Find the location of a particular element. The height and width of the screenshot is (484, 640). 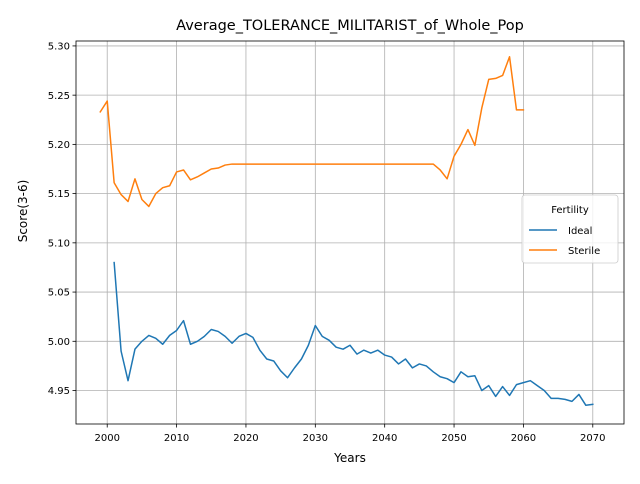

x-tick-label: 2050 is located at coordinates (453, 438).